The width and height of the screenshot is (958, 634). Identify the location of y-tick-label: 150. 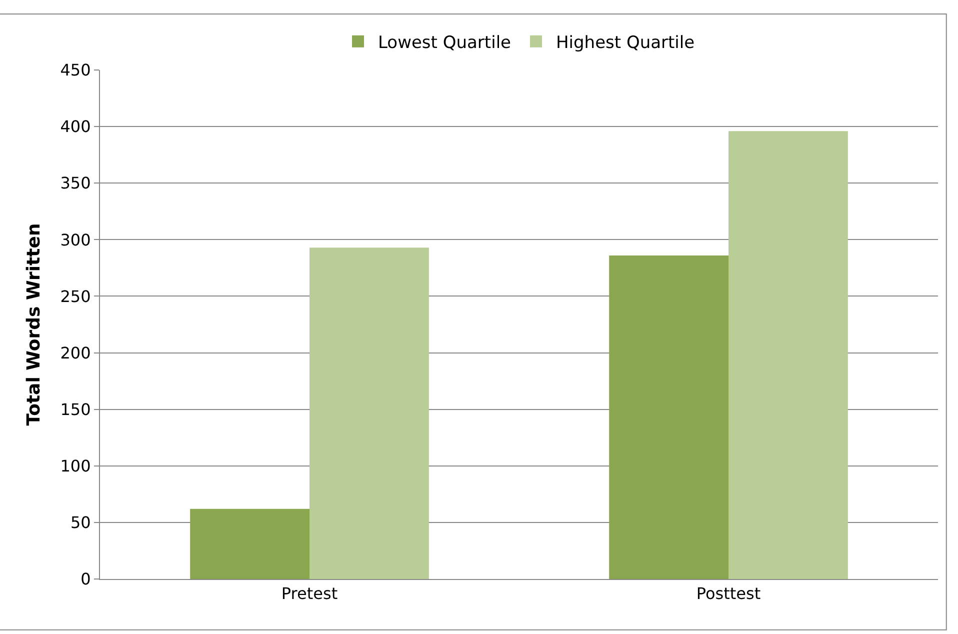
(75, 409).